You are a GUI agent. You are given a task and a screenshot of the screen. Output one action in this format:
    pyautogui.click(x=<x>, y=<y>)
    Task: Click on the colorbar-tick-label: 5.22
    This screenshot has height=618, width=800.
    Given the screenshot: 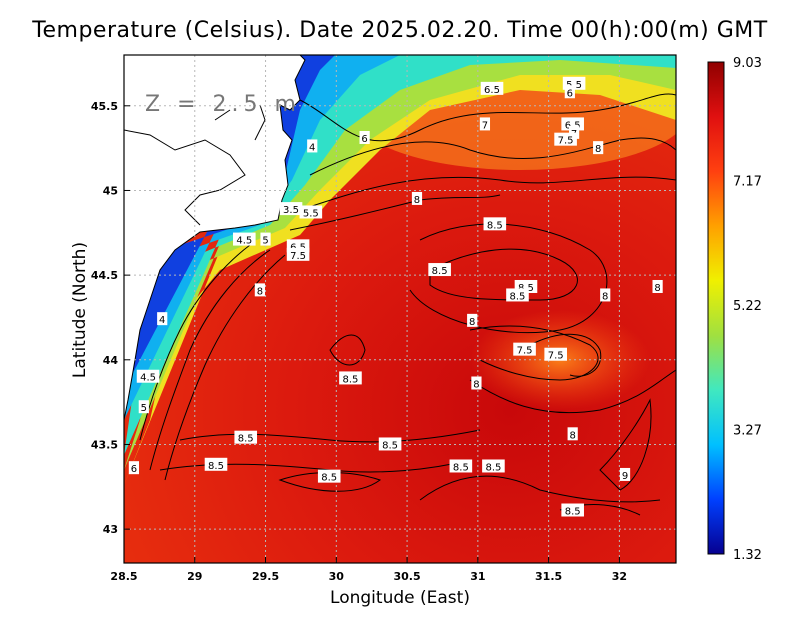 What is the action you would take?
    pyautogui.click(x=747, y=306)
    